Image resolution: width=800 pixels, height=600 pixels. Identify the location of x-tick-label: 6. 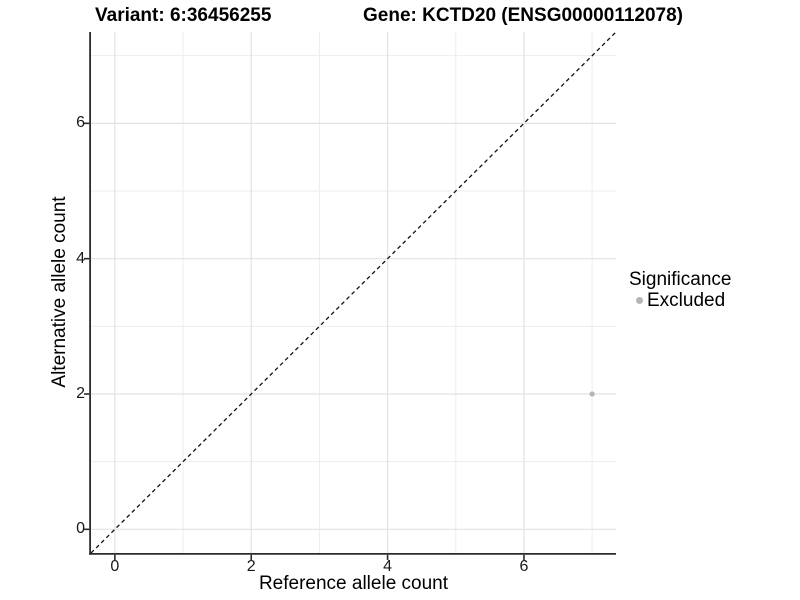
(524, 566).